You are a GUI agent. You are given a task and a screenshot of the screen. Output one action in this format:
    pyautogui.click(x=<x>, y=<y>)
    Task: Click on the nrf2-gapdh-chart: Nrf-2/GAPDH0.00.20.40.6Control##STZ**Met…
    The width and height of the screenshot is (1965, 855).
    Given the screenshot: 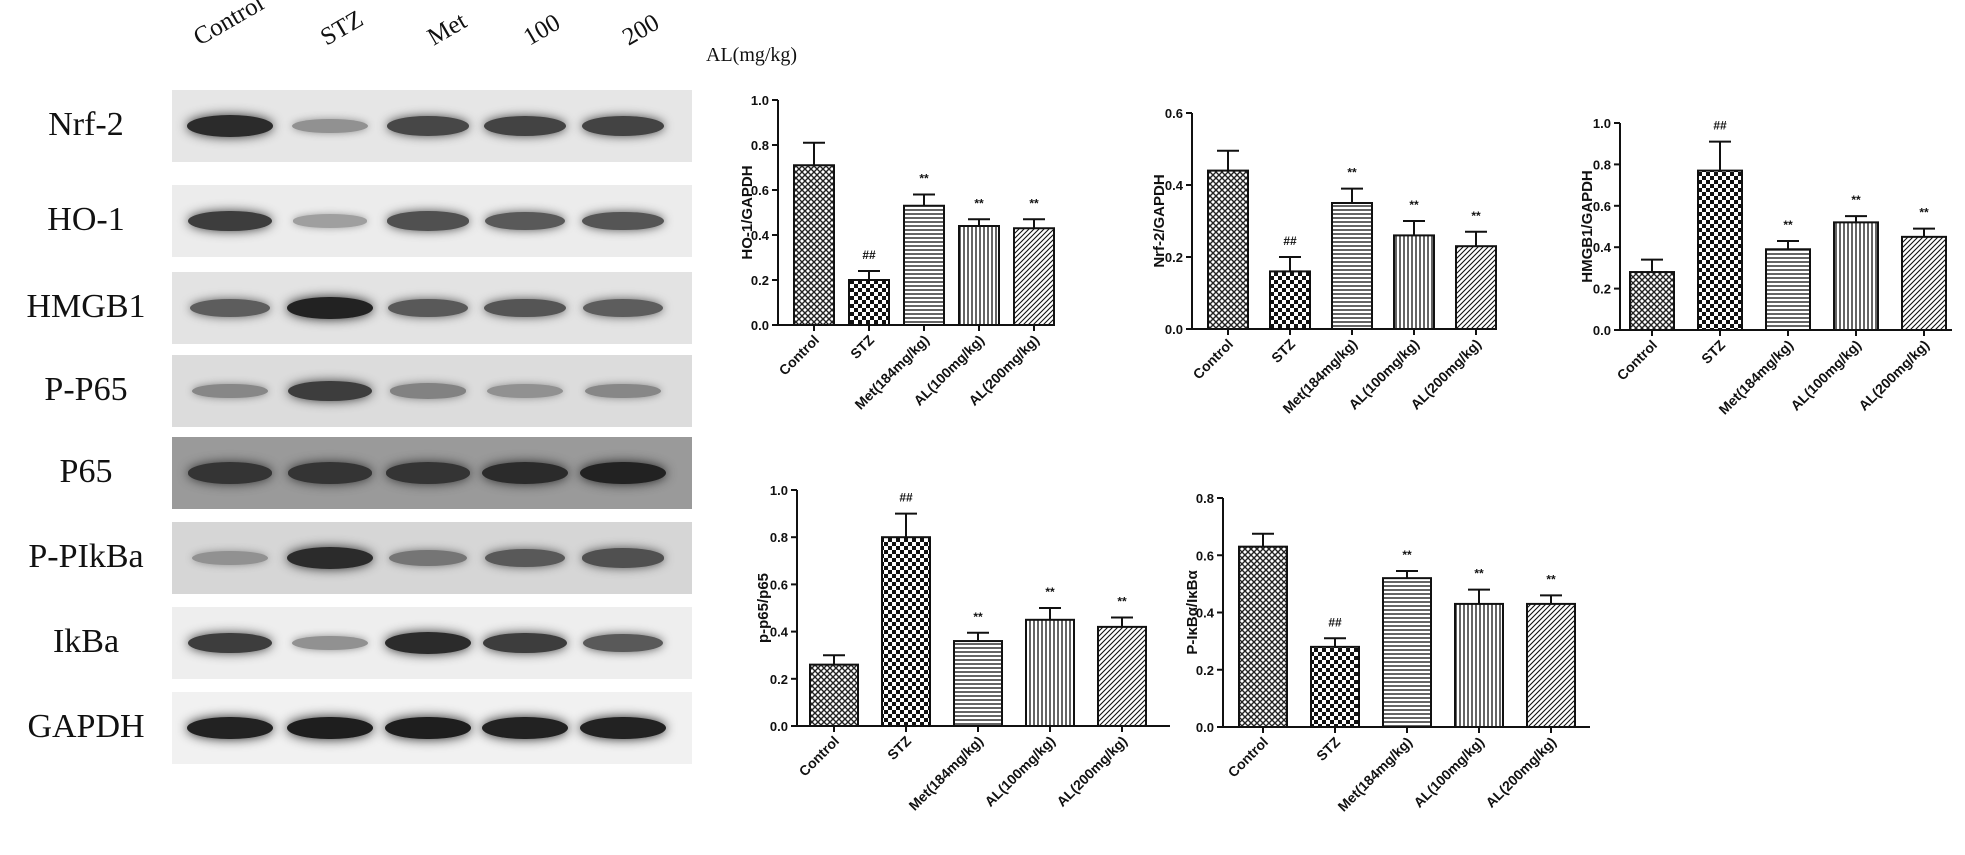 What is the action you would take?
    pyautogui.click(x=1324, y=261)
    